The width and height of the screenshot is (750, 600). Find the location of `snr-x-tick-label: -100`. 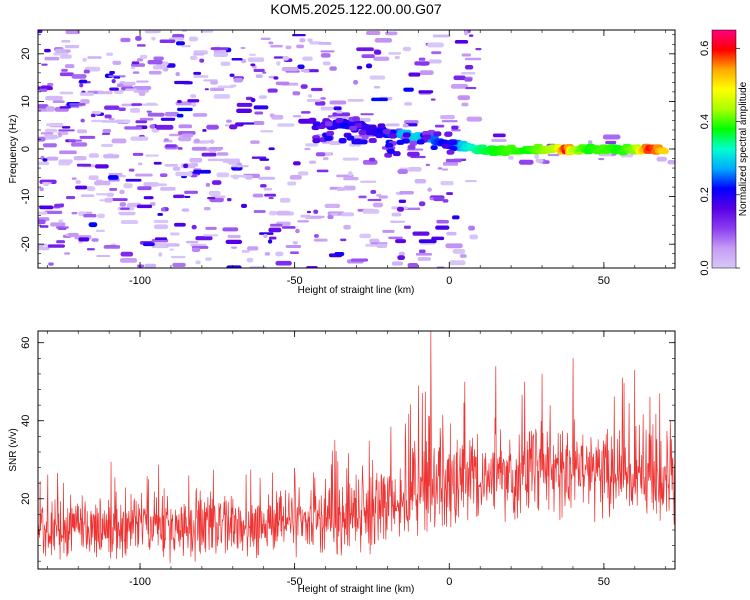

snr-x-tick-label: -100 is located at coordinates (140, 582).